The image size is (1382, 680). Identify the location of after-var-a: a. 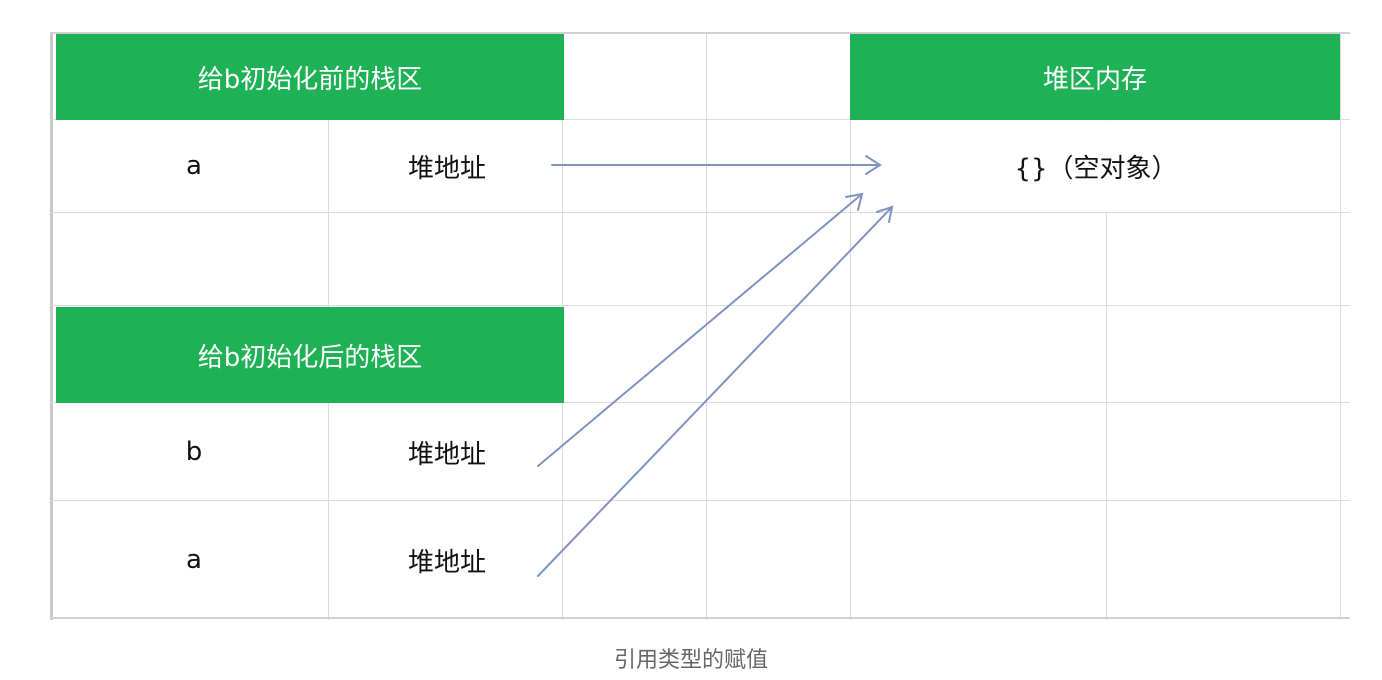
(194, 560).